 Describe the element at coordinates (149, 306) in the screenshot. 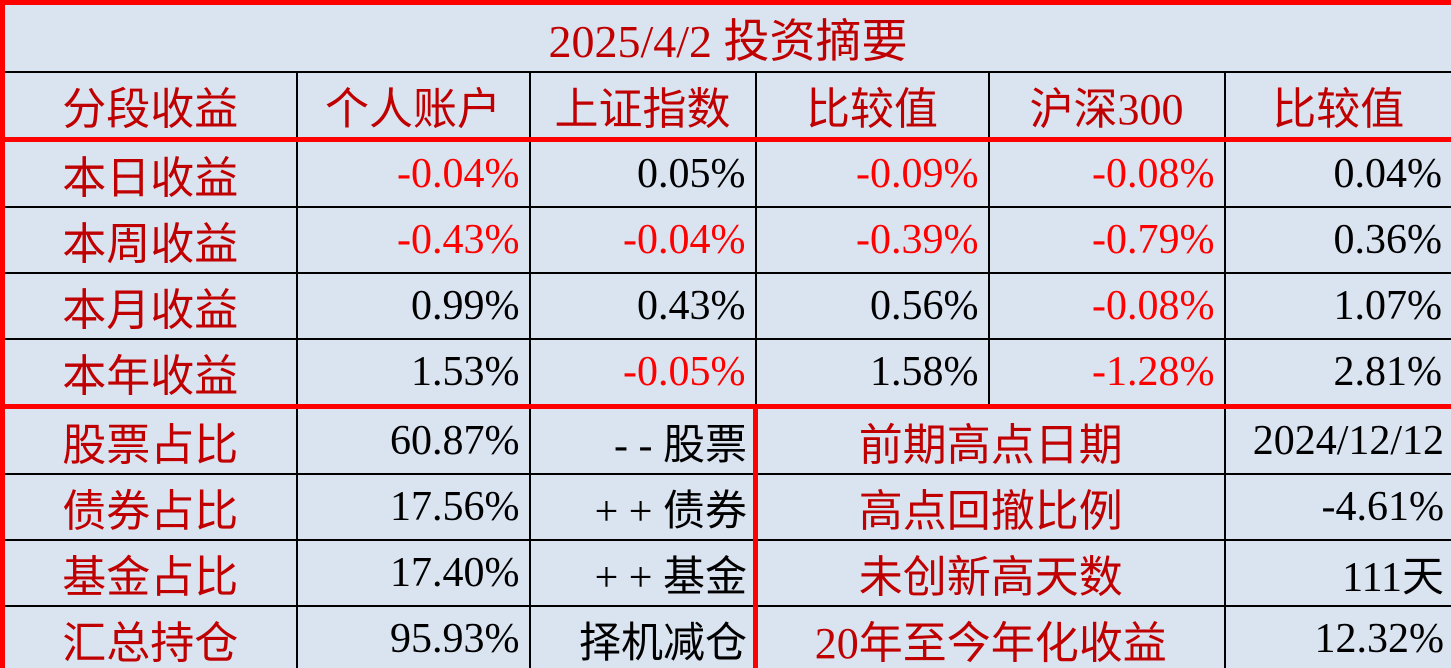

I see `row-label: 本月收益` at that location.